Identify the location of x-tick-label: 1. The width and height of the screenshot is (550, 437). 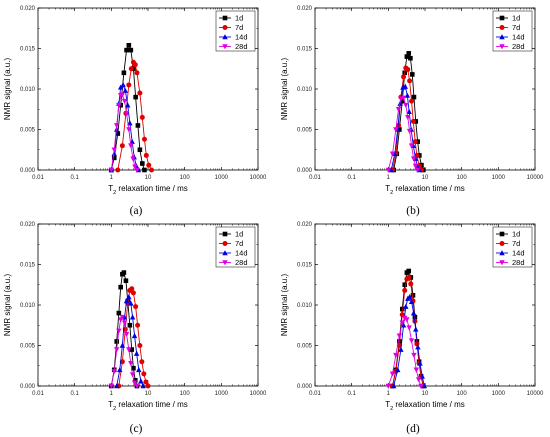
(112, 394).